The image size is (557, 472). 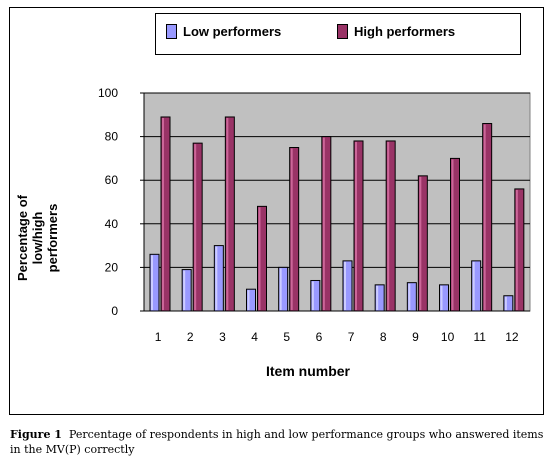 I want to click on legend-label-low: Low performers, so click(x=232, y=31).